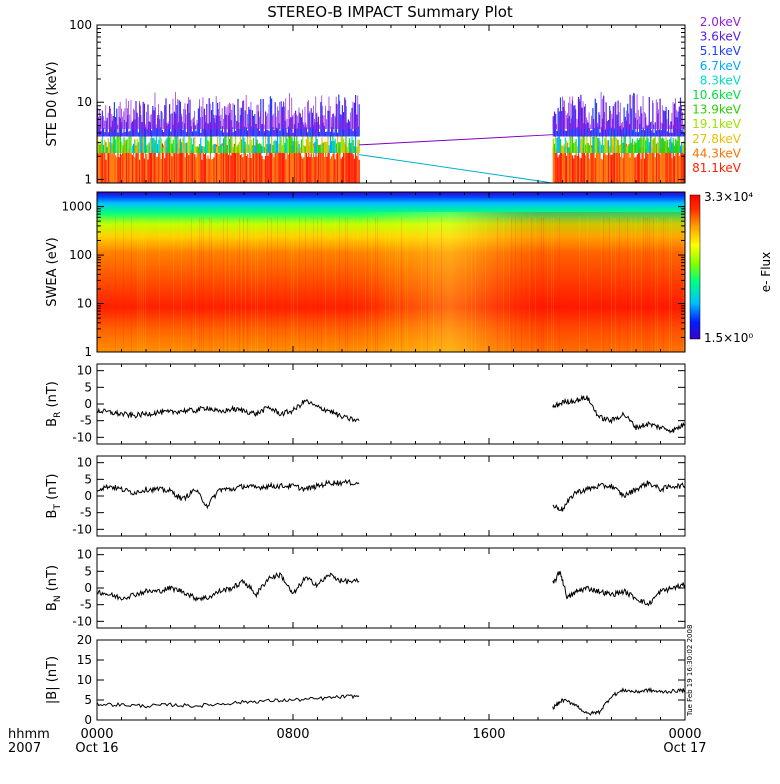  I want to click on legend-entry: 2.0keV, so click(721, 22).